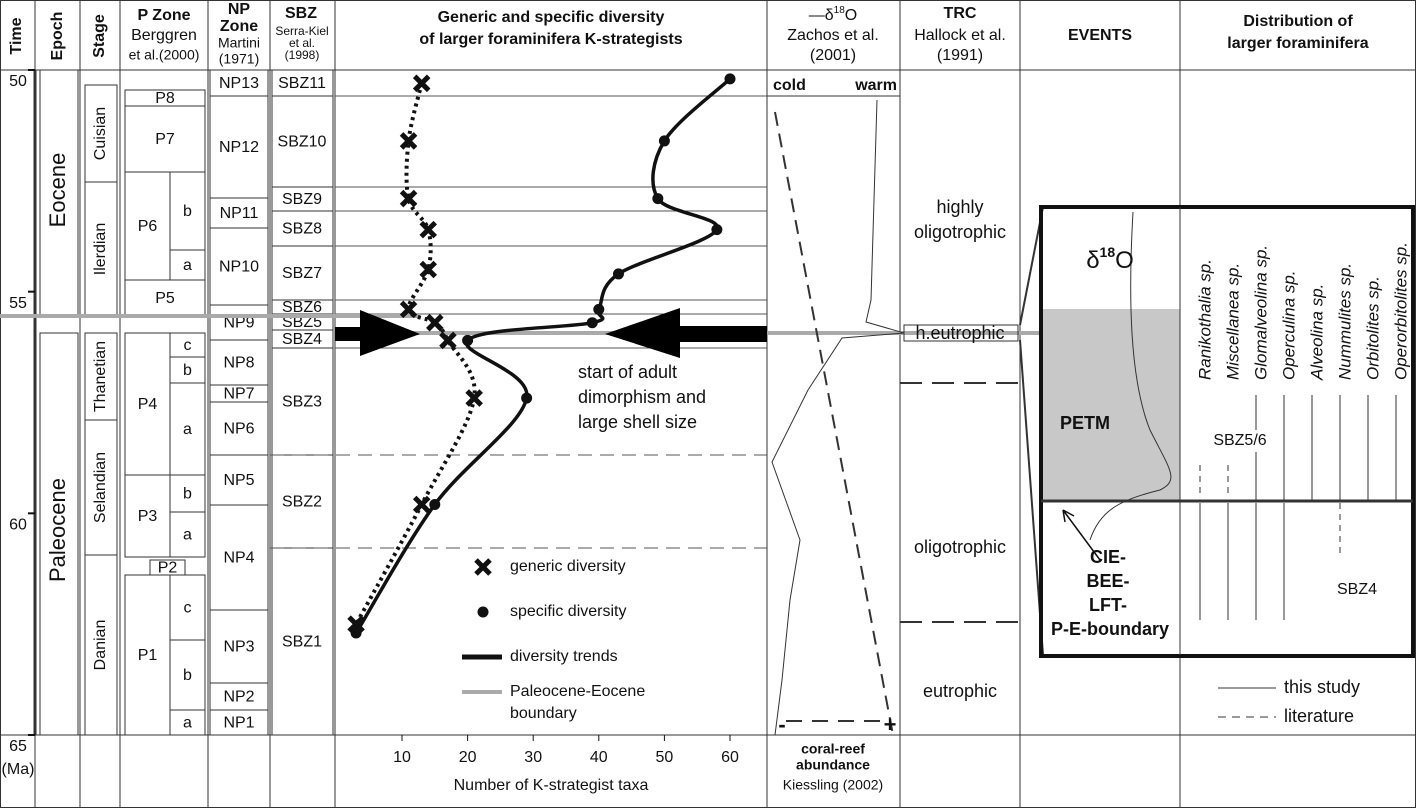 This screenshot has width=1416, height=808. Describe the element at coordinates (18, 303) in the screenshot. I see `y-tick-label: 55` at that location.